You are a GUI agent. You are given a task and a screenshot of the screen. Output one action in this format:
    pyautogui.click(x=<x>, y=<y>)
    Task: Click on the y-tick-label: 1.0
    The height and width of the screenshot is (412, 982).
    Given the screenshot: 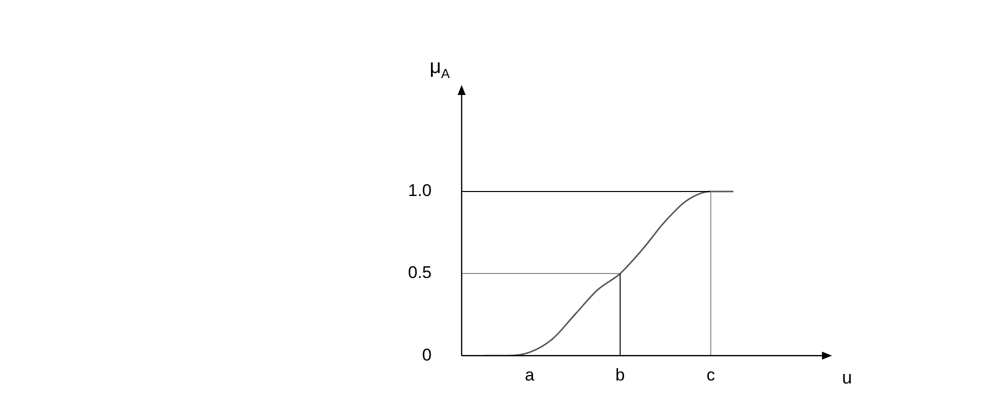 What is the action you would take?
    pyautogui.click(x=420, y=190)
    